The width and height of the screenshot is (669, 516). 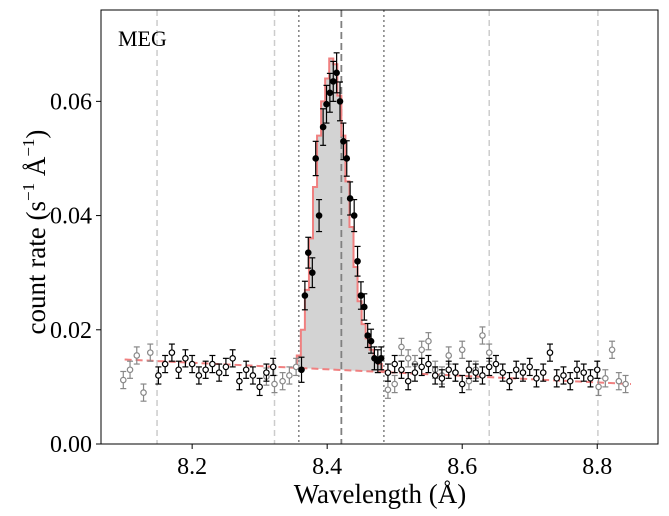 I want to click on model-profile-line, so click(x=341, y=215).